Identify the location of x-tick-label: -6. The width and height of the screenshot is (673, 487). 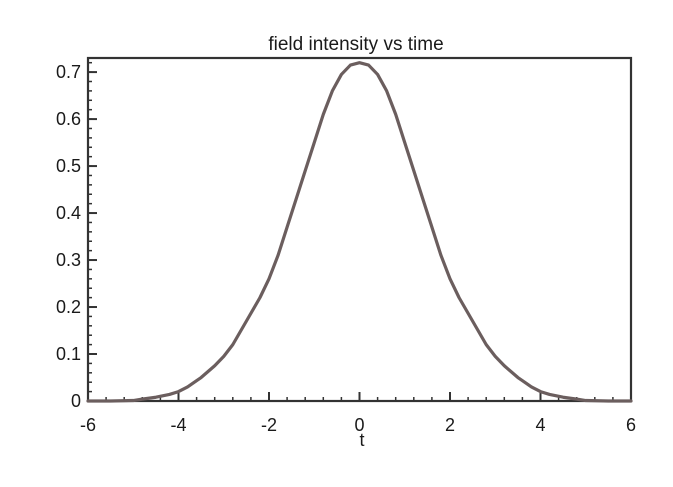
(88, 425).